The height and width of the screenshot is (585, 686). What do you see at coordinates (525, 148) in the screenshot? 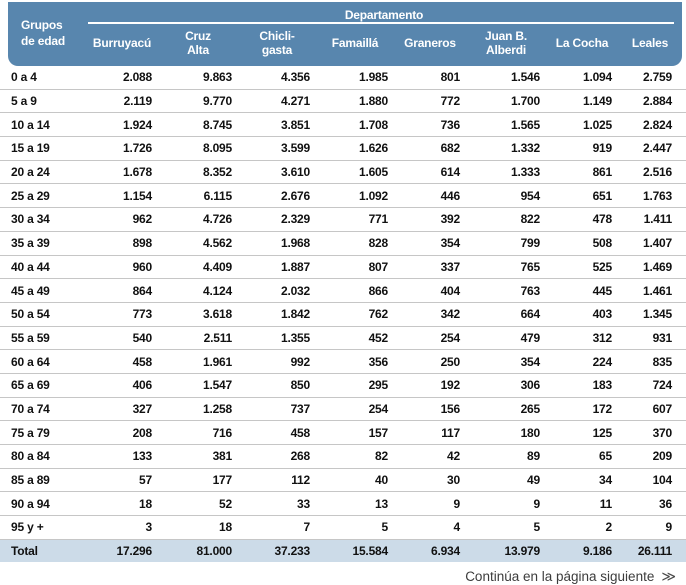
I see `table-cell: 1.332` at bounding box center [525, 148].